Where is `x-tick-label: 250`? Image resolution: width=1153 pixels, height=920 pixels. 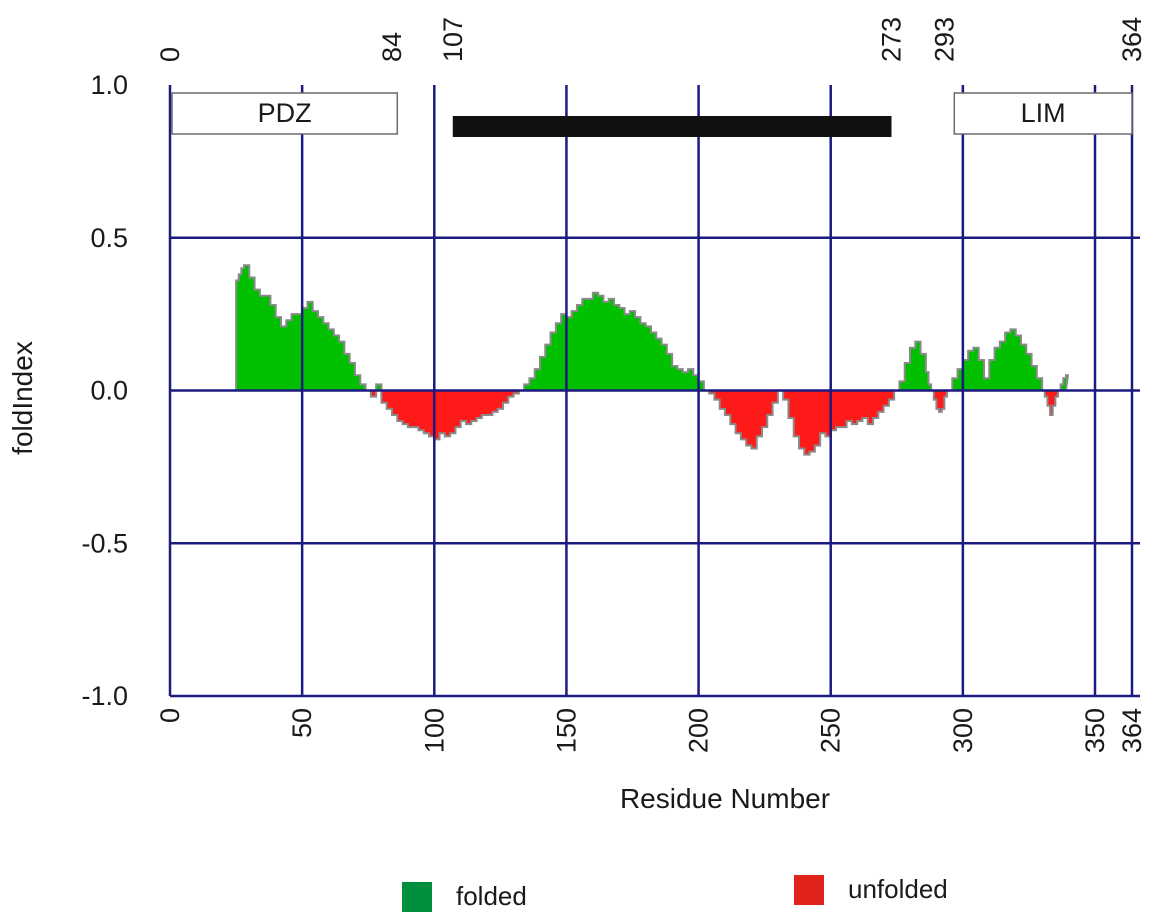 x-tick-label: 250 is located at coordinates (831, 730).